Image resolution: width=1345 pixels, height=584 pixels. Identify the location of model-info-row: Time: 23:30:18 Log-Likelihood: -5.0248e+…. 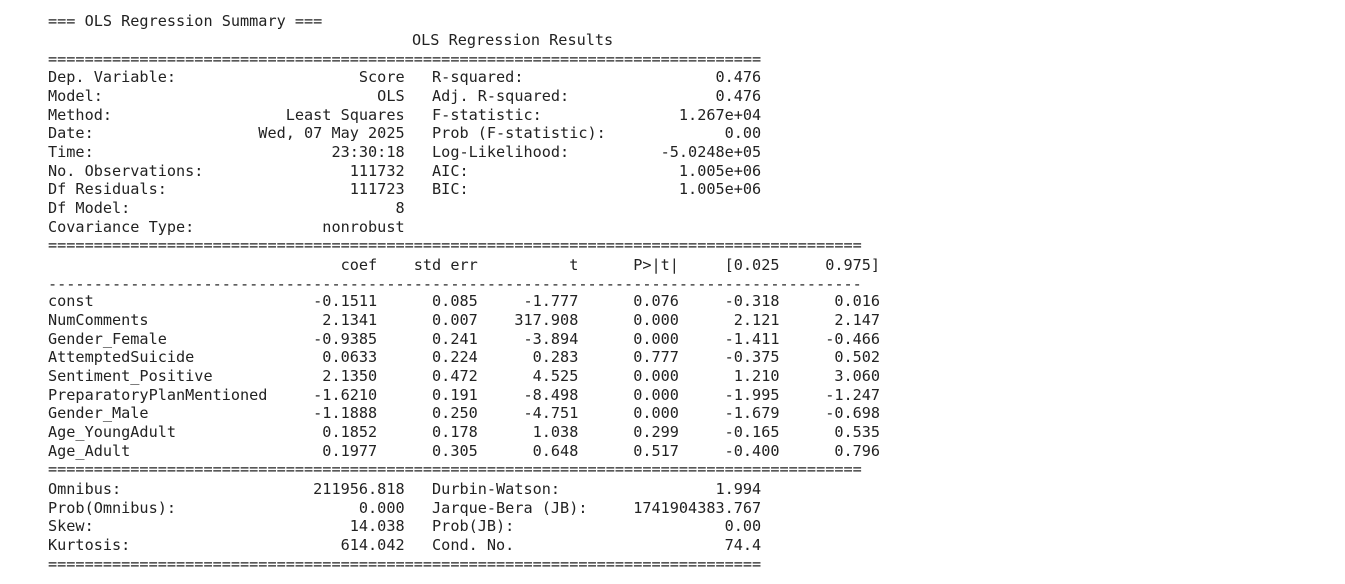
(405, 152).